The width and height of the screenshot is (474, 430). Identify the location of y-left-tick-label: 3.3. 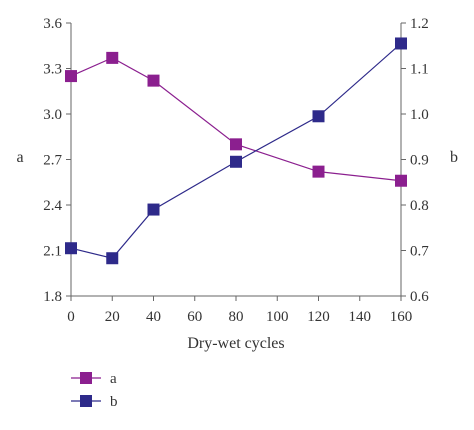
(52, 70).